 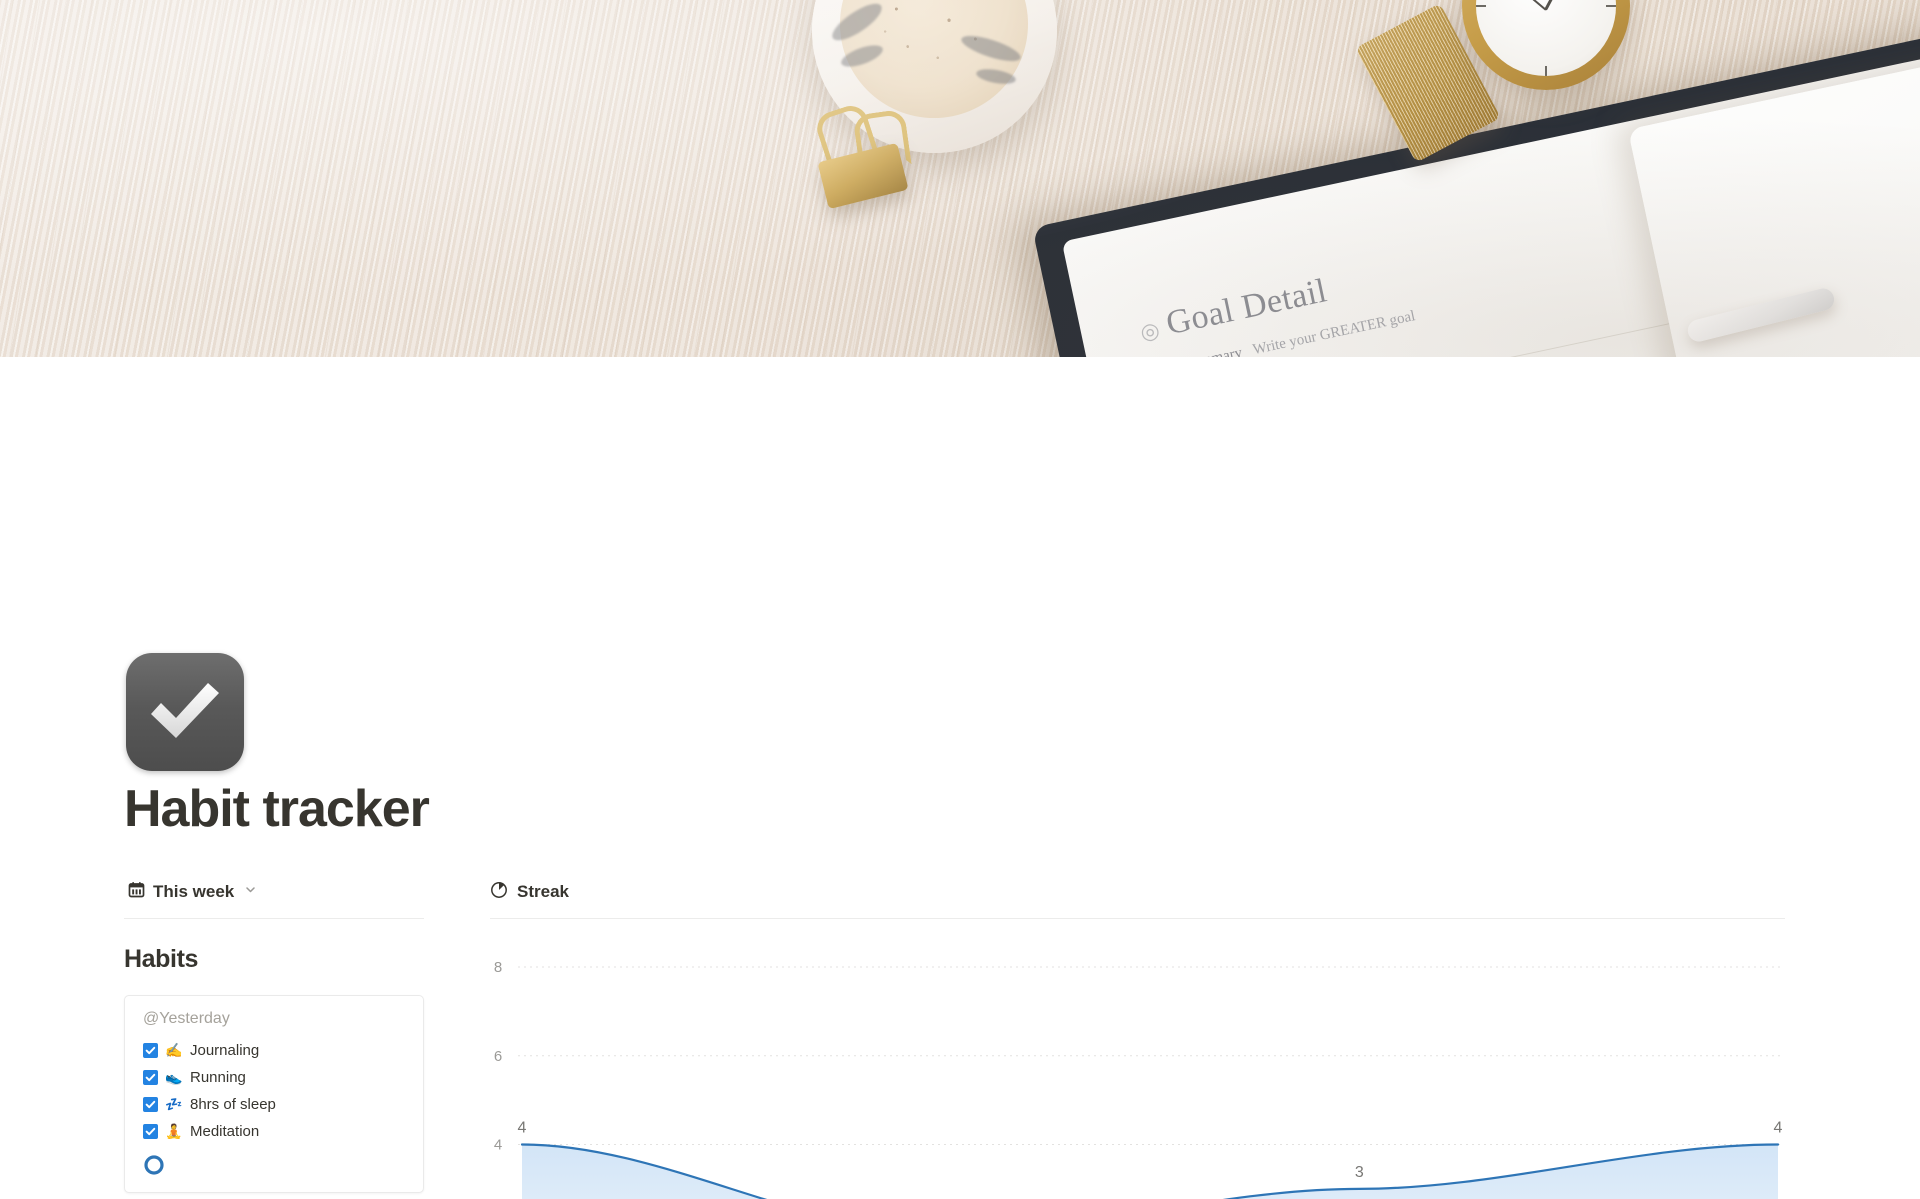 I want to click on running-shoe-emoji: 👟, so click(x=174, y=1077).